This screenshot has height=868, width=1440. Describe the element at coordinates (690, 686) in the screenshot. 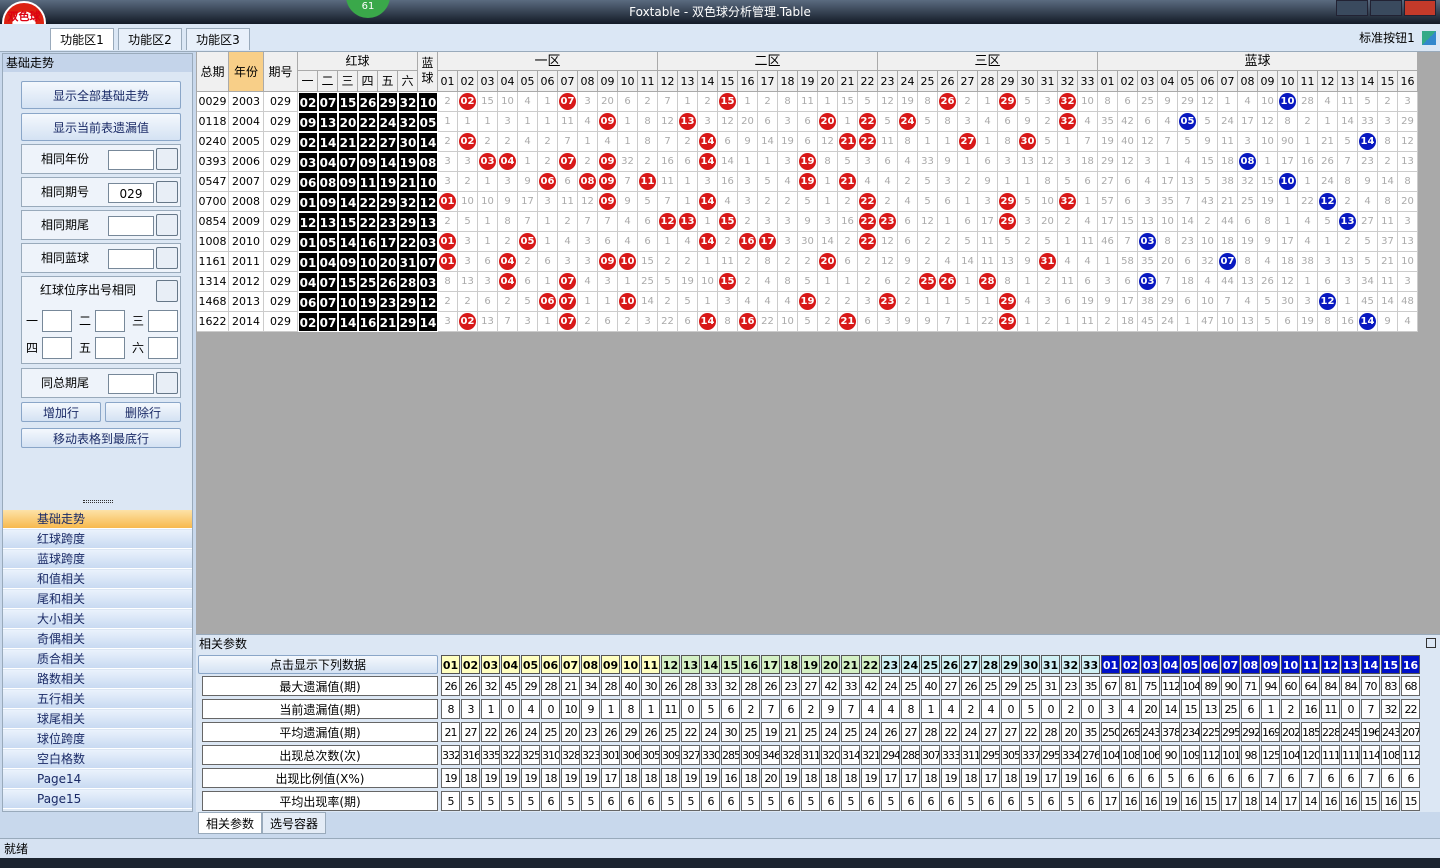

I see `stats-value: 28` at that location.